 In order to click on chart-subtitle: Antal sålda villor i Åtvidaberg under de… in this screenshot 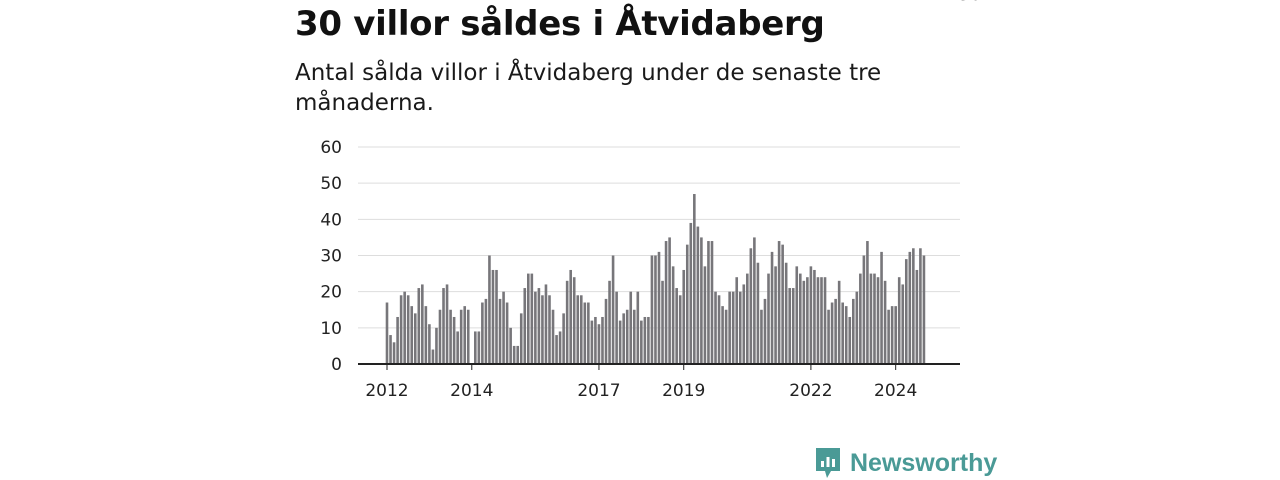, I will do `click(588, 88)`.